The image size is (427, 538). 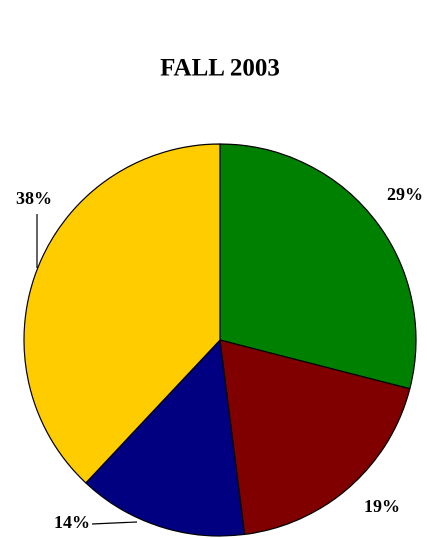 I want to click on data-label: 14%, so click(x=72, y=522).